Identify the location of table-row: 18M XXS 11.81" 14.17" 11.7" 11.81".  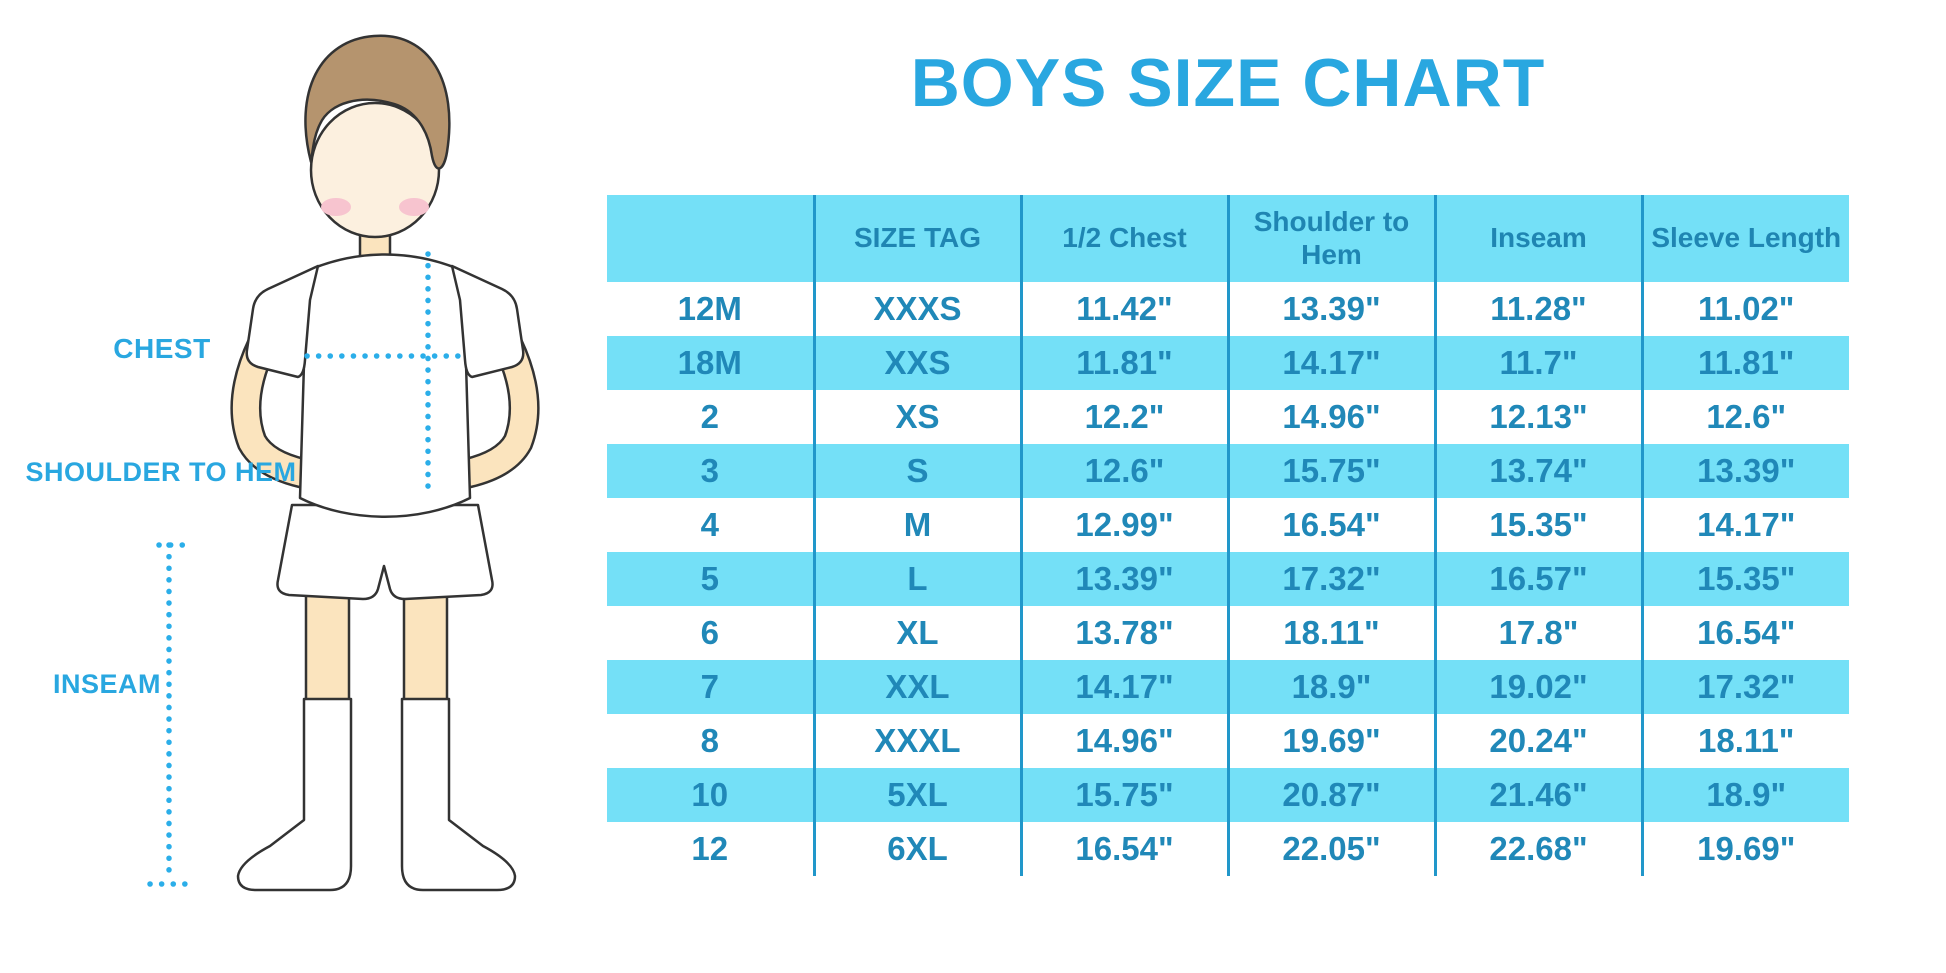
(1228, 363).